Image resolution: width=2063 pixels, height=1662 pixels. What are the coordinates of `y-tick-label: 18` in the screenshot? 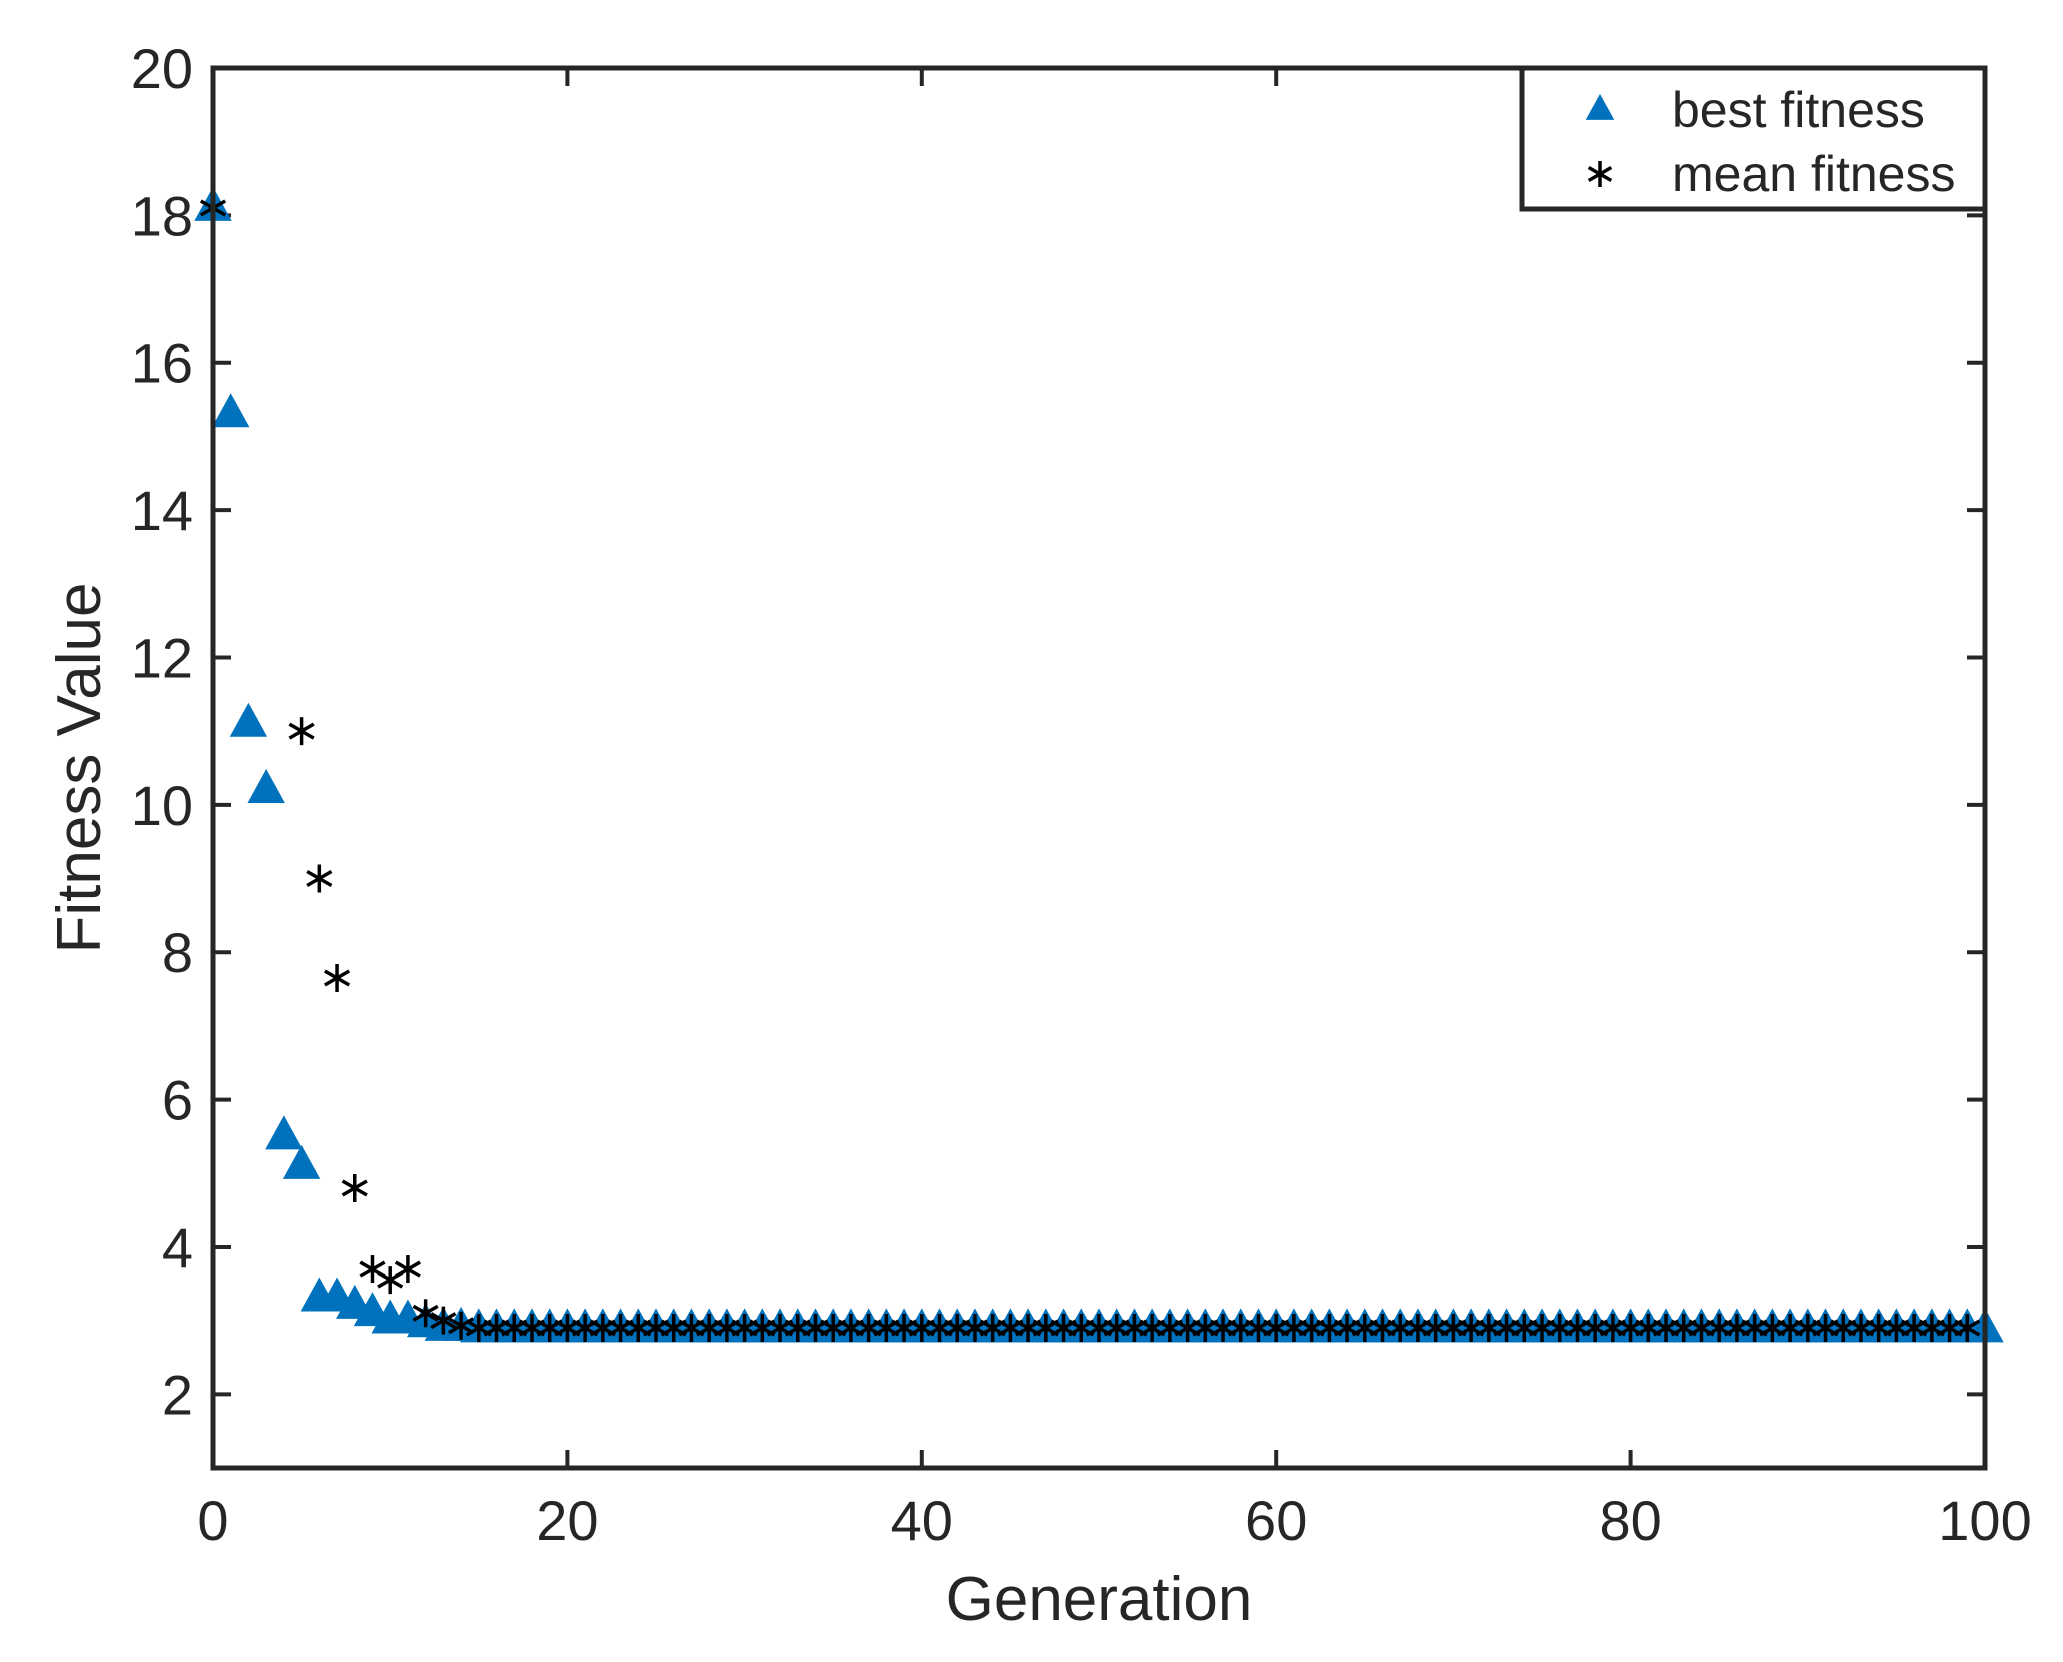 It's located at (162, 215).